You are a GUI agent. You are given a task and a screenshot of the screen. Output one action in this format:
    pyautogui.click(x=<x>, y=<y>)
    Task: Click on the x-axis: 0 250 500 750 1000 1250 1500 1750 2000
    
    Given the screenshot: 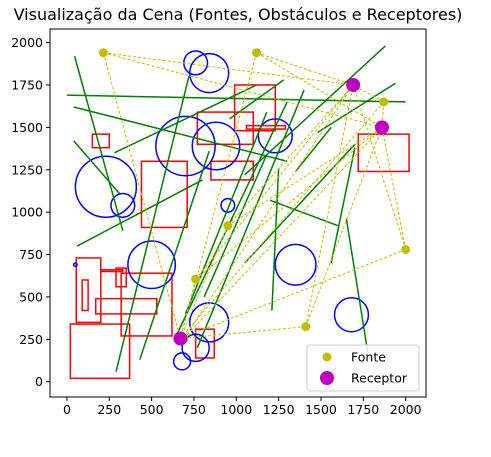 What is the action you would take?
    pyautogui.click(x=242, y=407)
    